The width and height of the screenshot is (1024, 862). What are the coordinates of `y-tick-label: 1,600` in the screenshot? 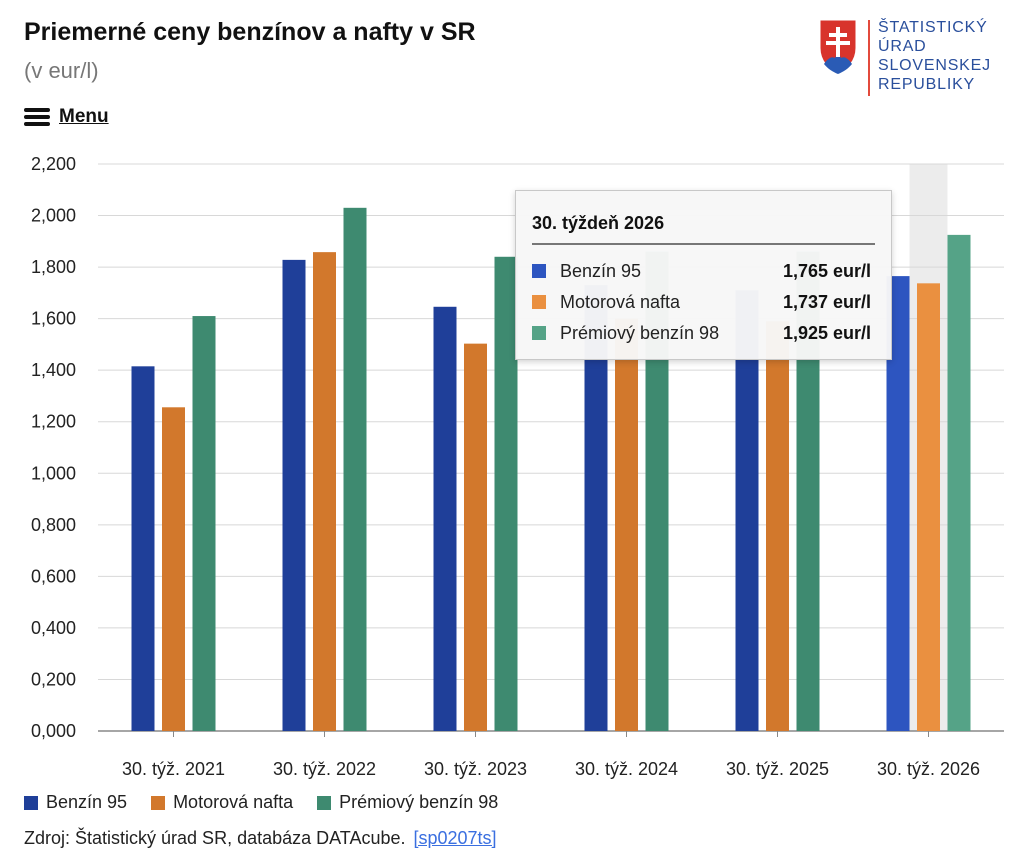 It's located at (53, 319).